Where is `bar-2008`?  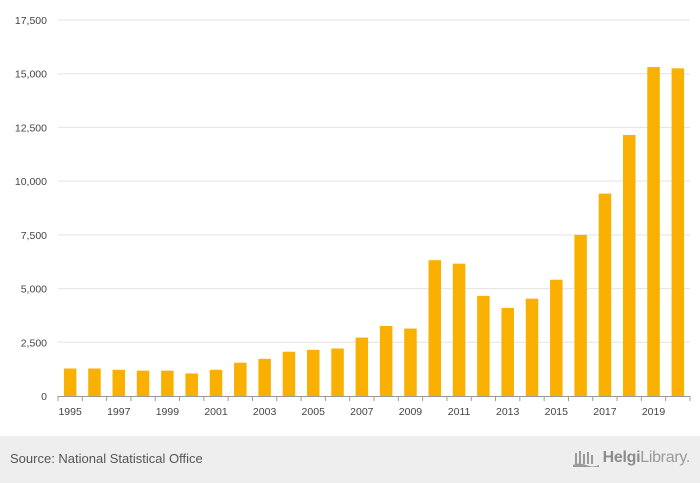
bar-2008 is located at coordinates (386, 360).